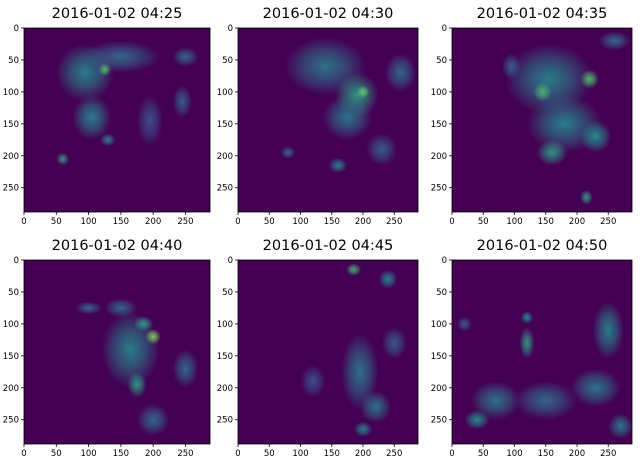 The image size is (644, 460). I want to click on heatmap-1: 0 50 100 150 200 250 0 50 100 150 200 250, so click(107, 125).